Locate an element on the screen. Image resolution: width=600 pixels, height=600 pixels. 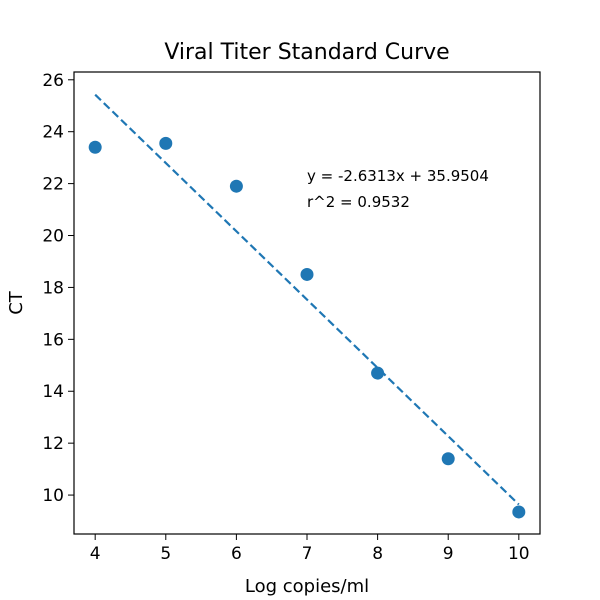
y-tick-label: 12 is located at coordinates (53, 444).